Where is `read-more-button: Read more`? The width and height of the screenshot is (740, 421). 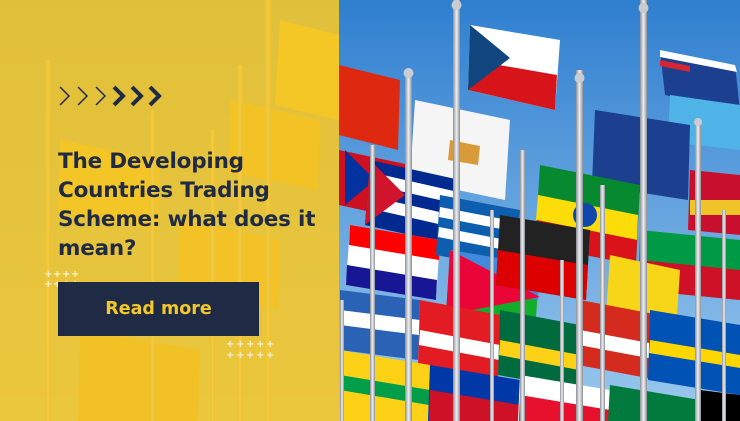
read-more-button: Read more is located at coordinates (158, 309).